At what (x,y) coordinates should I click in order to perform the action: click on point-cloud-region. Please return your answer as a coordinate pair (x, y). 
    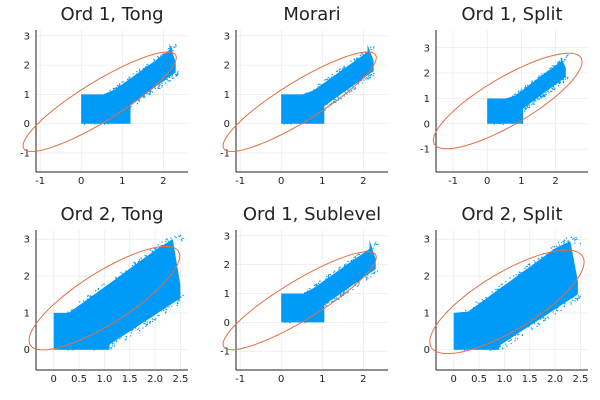
    Looking at the image, I should click on (128, 83).